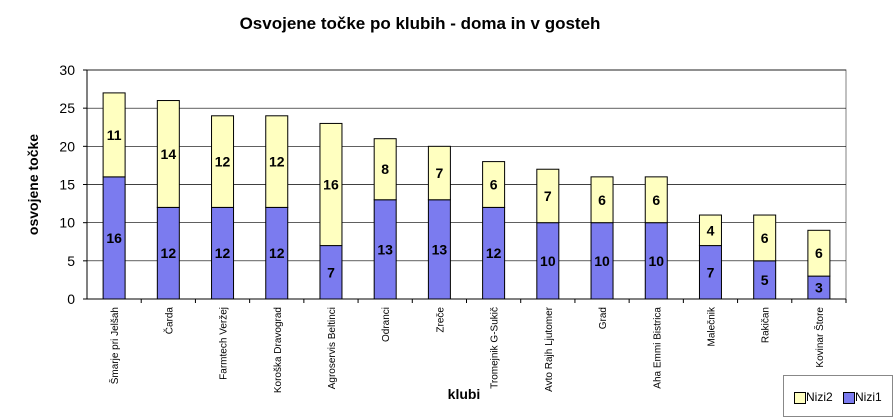 Image resolution: width=895 pixels, height=419 pixels. I want to click on x-tick-label: Odranci, so click(386, 324).